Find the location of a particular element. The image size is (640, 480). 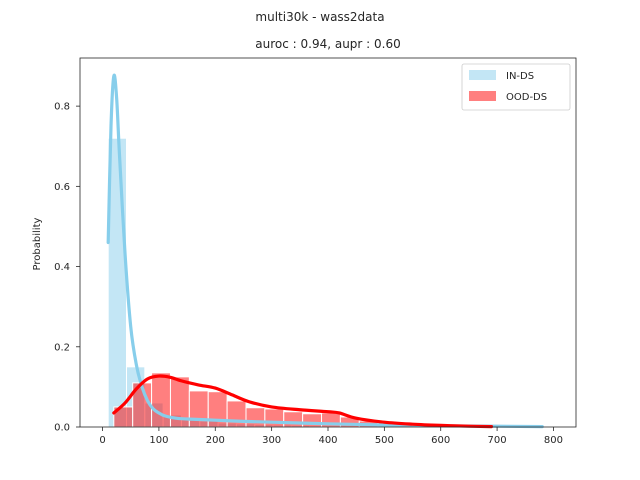

y-tick-label-0: 0.0 is located at coordinates (62, 428).